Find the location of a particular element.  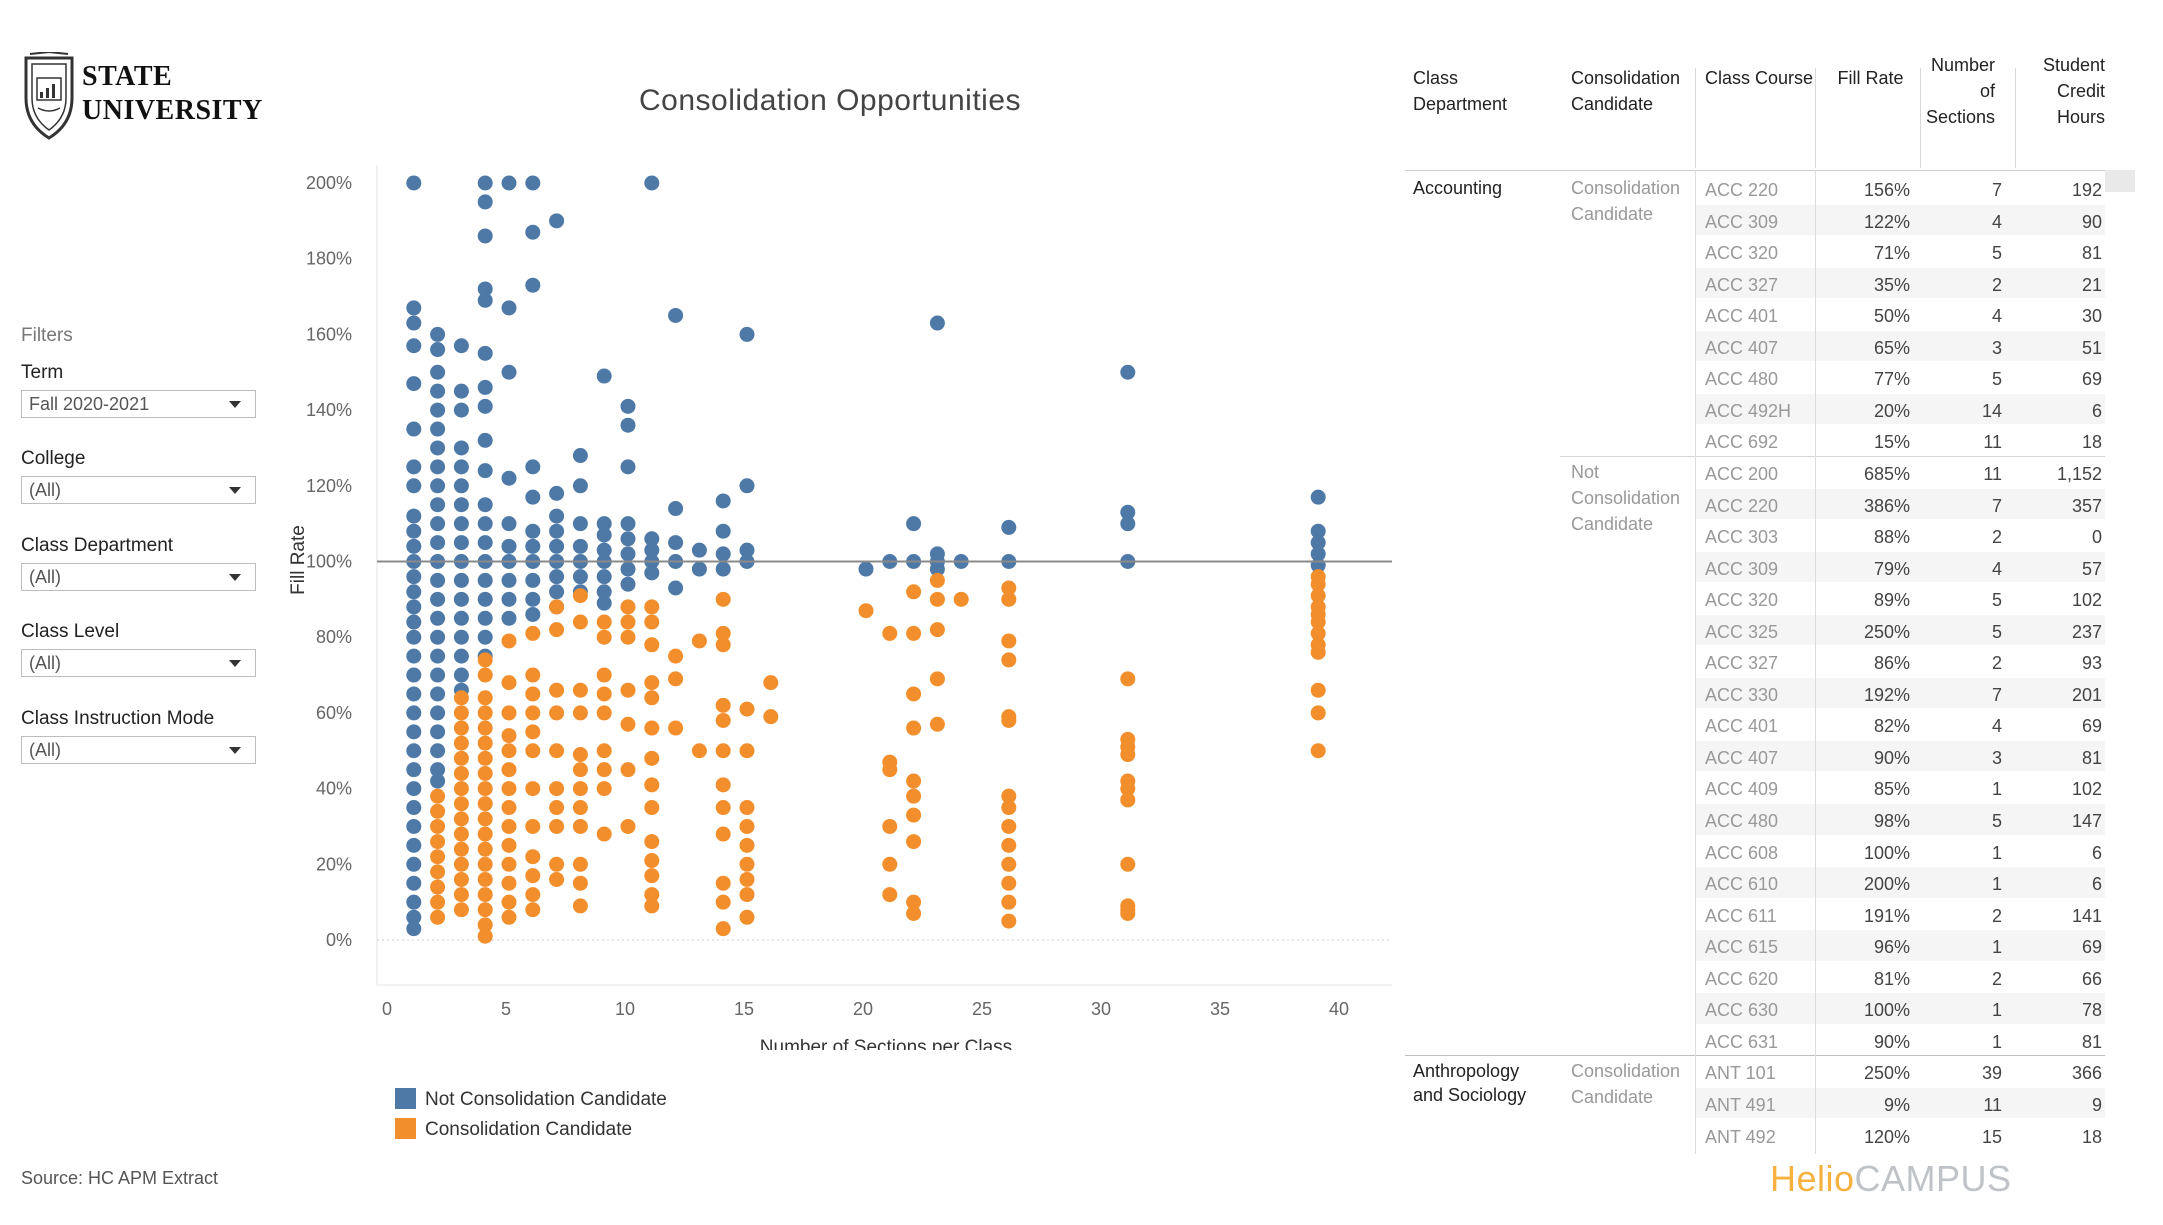

cell-class-course: ACC 325 is located at coordinates (1742, 631).